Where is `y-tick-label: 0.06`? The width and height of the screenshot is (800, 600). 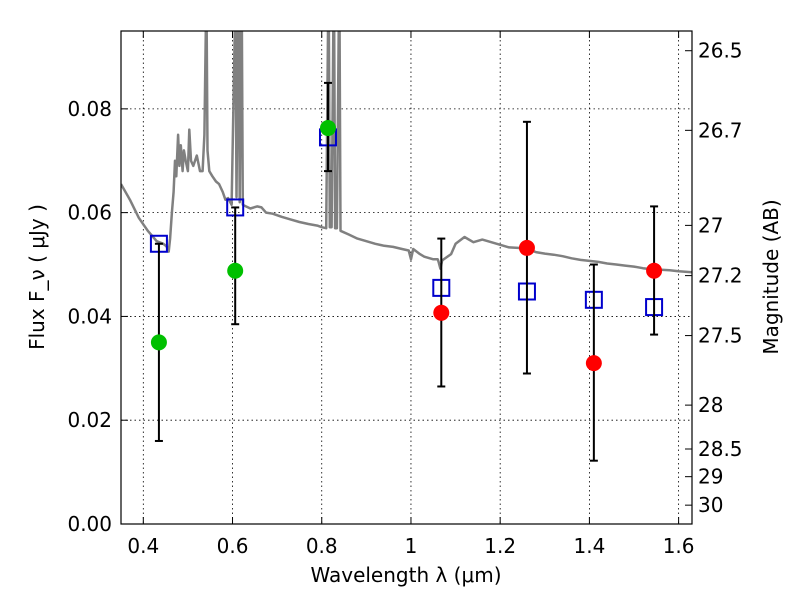
y-tick-label: 0.06 is located at coordinates (89, 213).